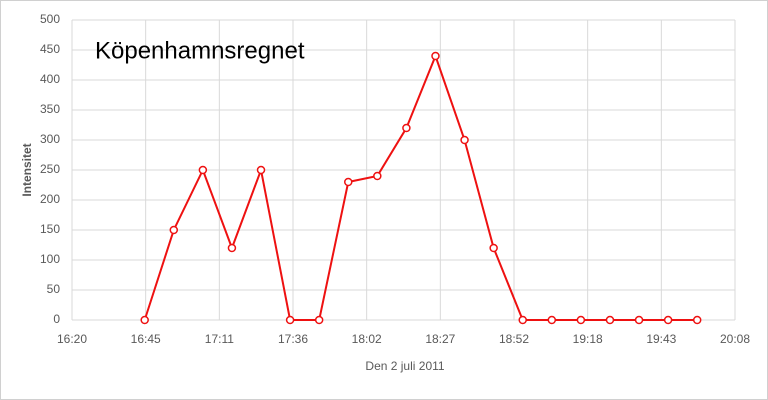 This screenshot has height=400, width=768. What do you see at coordinates (661, 339) in the screenshot?
I see `x-tick-label: 19:43` at bounding box center [661, 339].